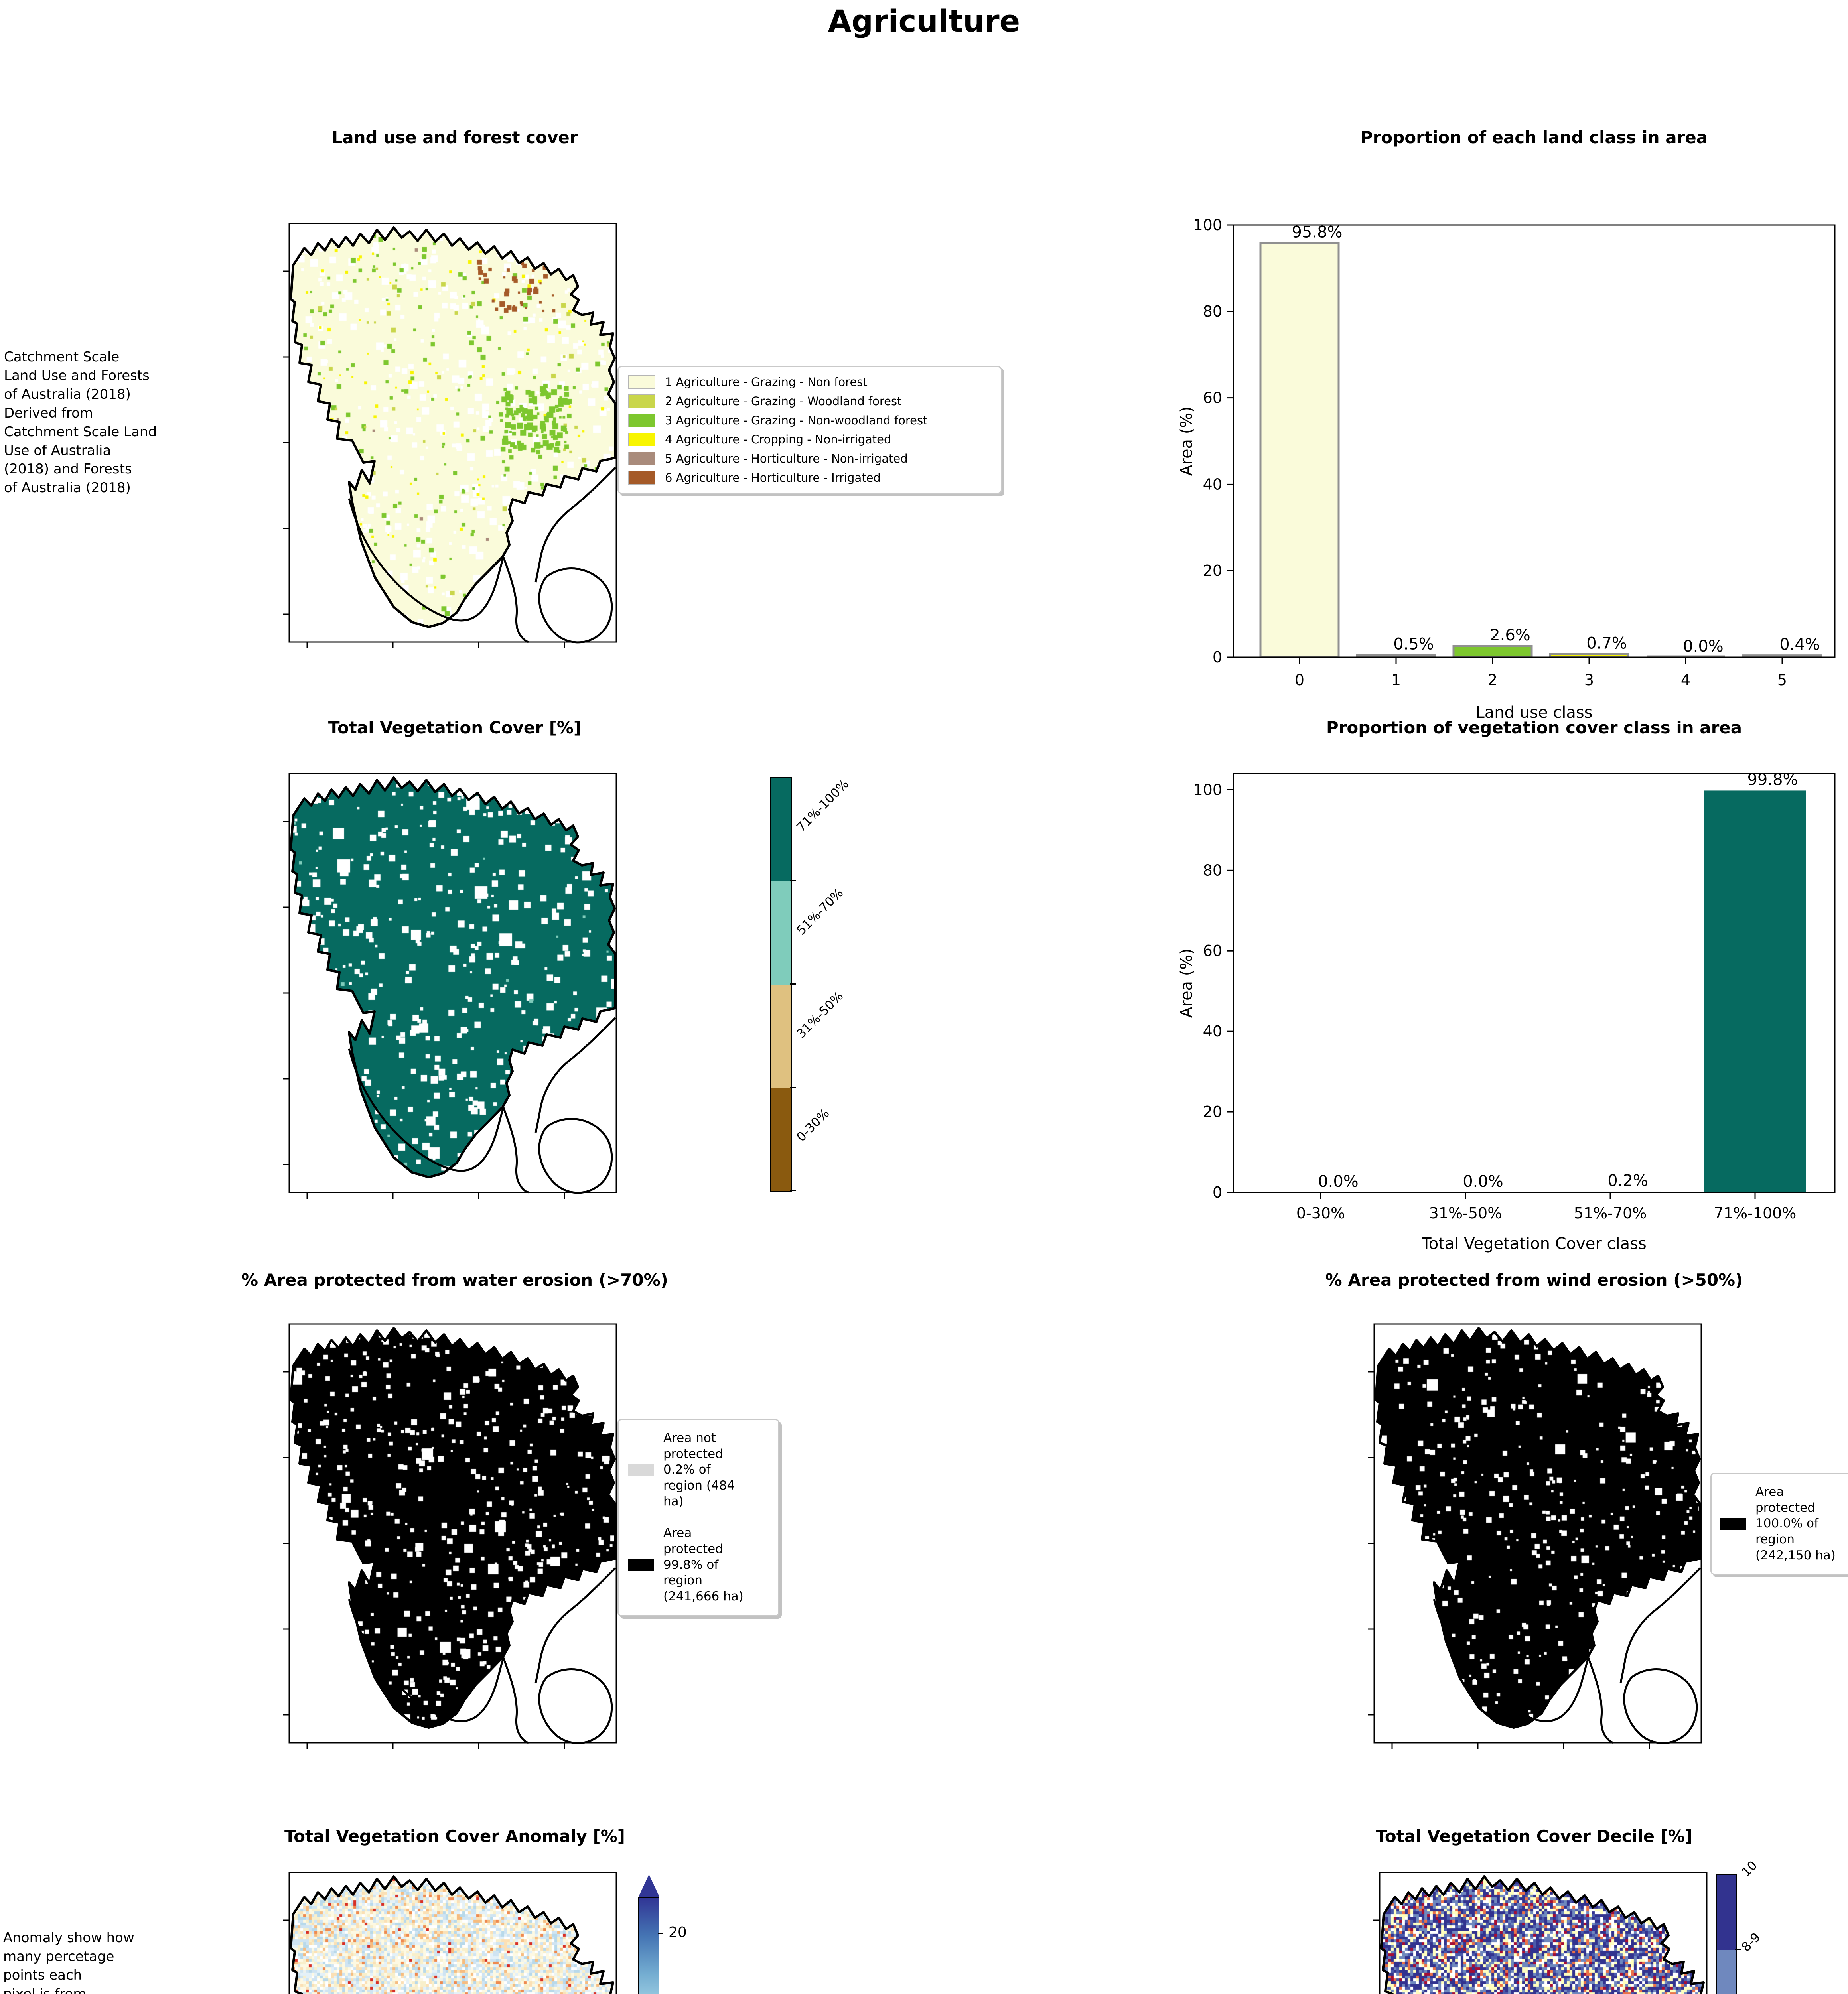  I want to click on svg-text: 2, so click(1492, 680).